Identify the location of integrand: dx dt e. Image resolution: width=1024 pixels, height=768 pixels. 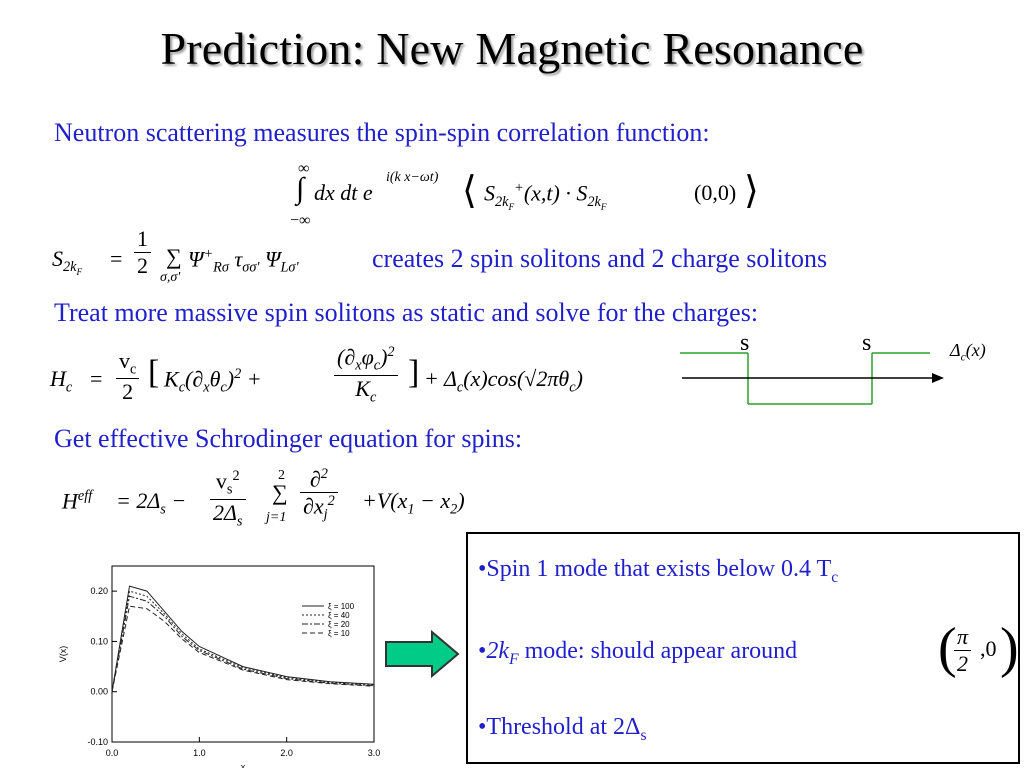
(343, 192).